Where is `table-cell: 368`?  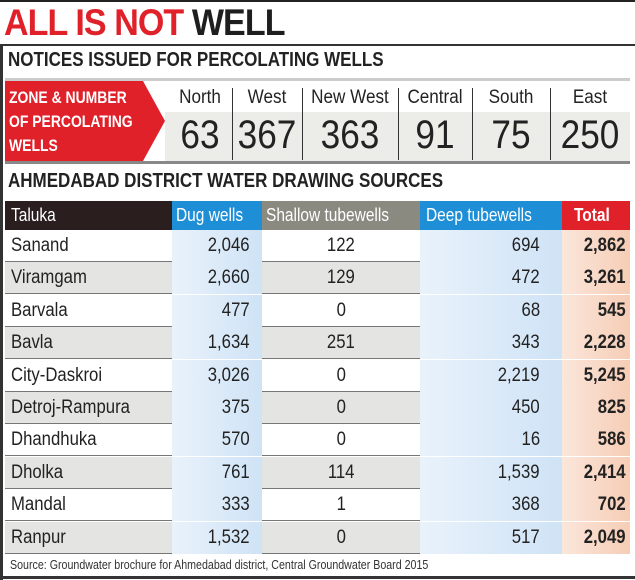 table-cell: 368 is located at coordinates (491, 505).